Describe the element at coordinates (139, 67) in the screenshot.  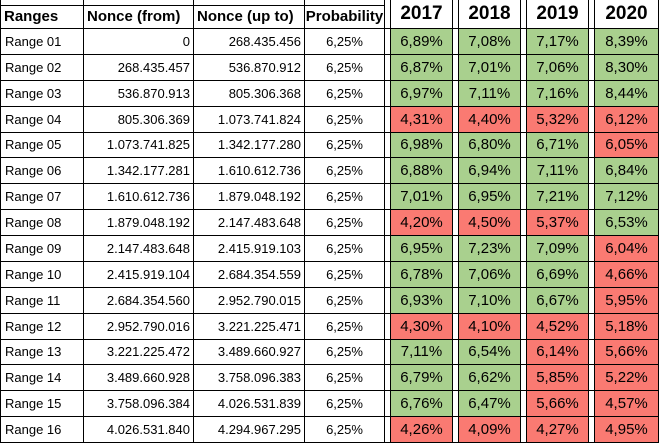
I see `cell-nonce-from: 268.435.457` at that location.